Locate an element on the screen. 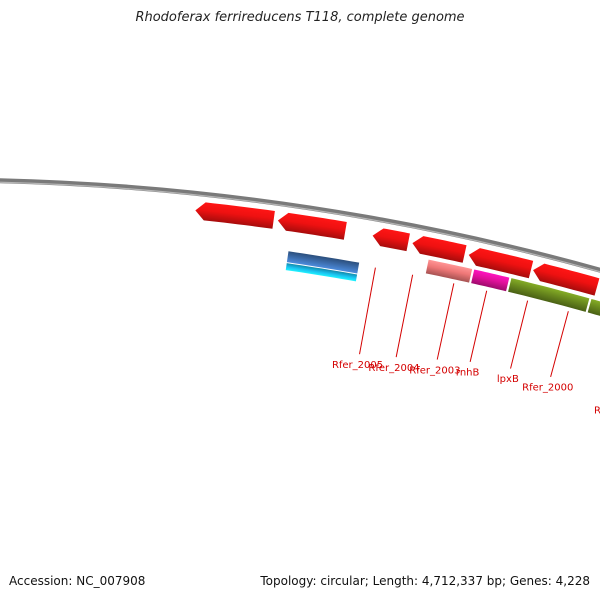  gene-label: Rfer_2004 is located at coordinates (393, 368).